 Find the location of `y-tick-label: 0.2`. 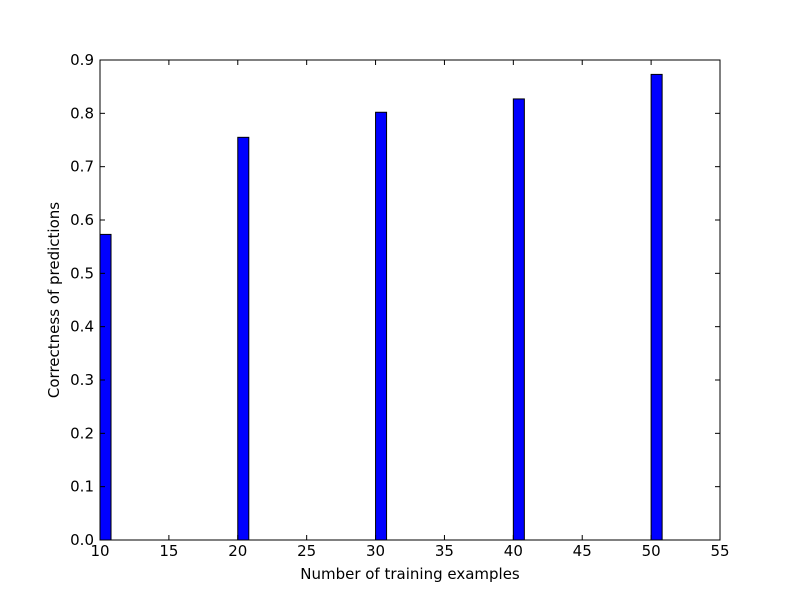

y-tick-label: 0.2 is located at coordinates (82, 433).